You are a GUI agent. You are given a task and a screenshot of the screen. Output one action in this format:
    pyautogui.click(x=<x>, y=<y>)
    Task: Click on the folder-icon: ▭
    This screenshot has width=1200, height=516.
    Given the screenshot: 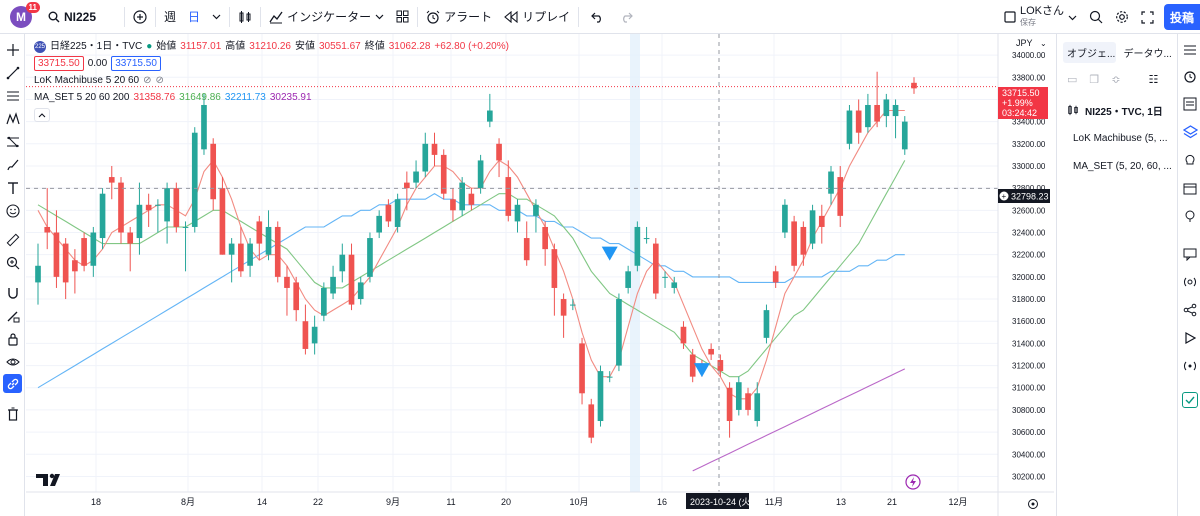 What is the action you would take?
    pyautogui.click(x=1072, y=80)
    